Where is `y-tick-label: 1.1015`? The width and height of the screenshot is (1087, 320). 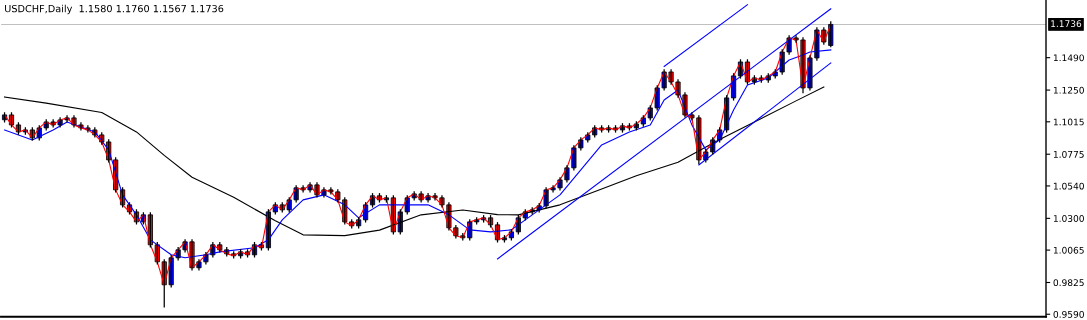 y-tick-label: 1.1015 is located at coordinates (1068, 122).